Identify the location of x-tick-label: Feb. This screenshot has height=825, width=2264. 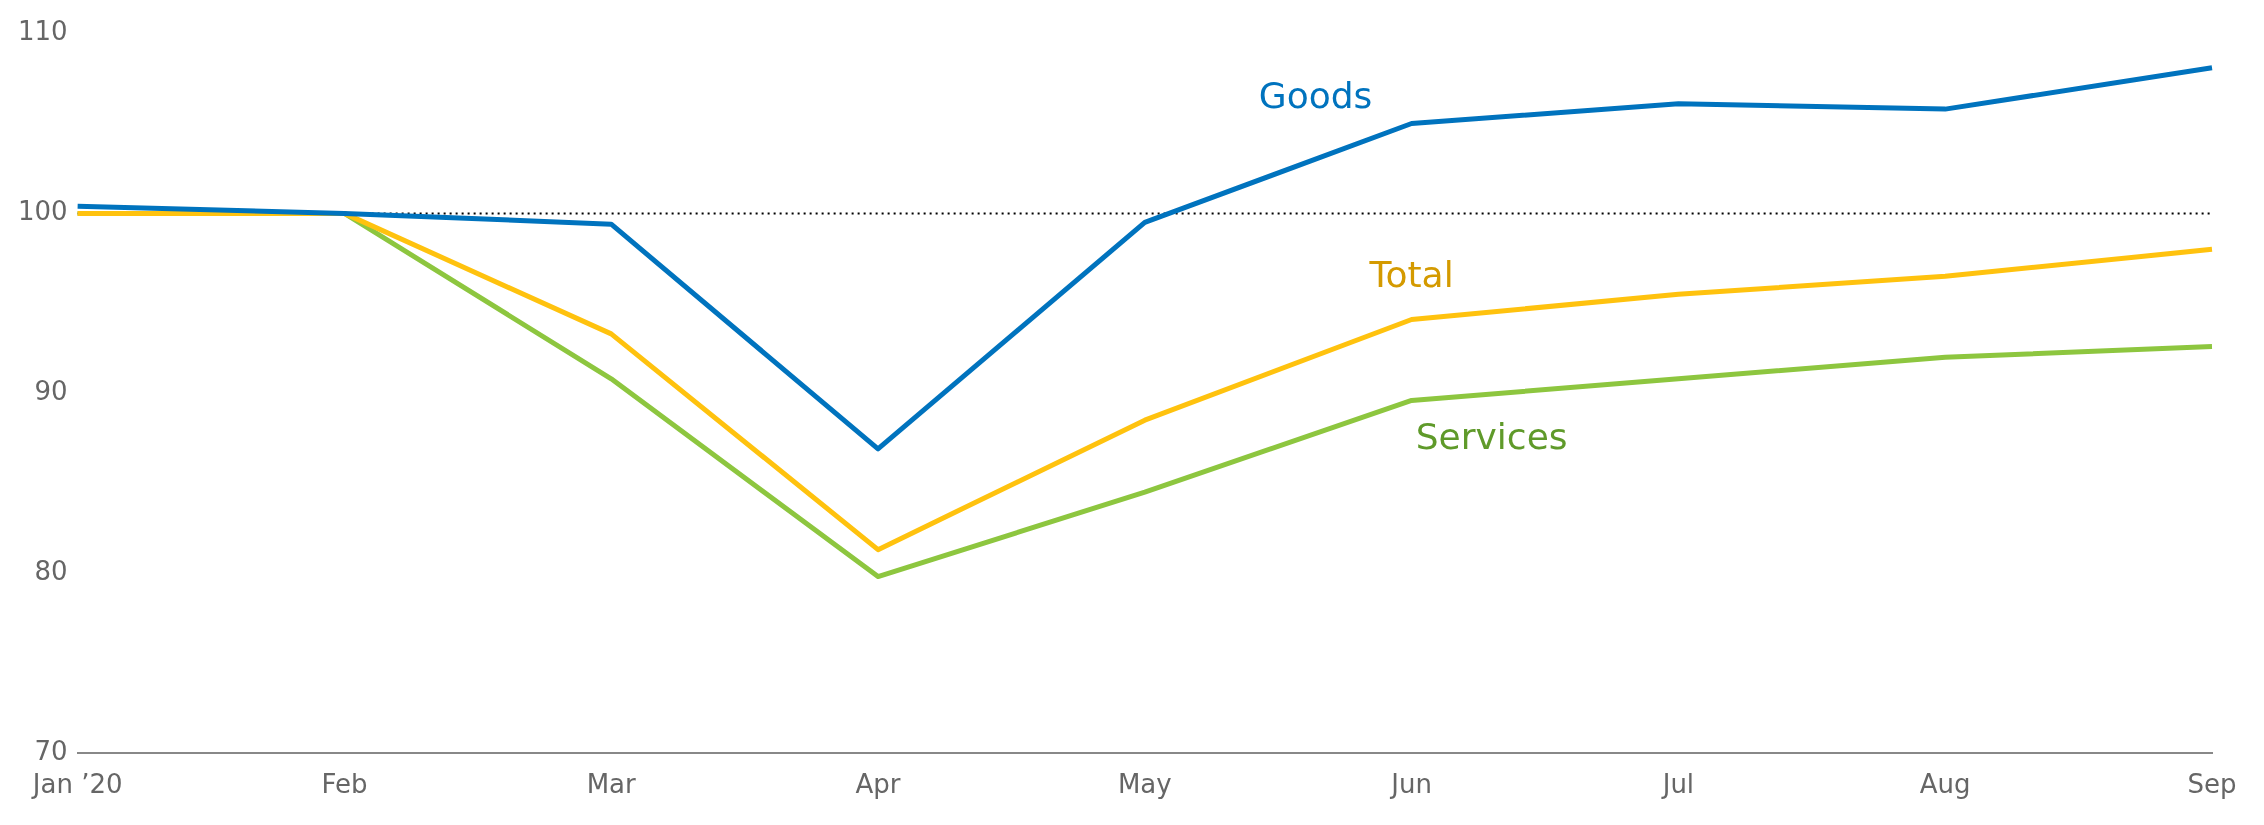
(344, 784).